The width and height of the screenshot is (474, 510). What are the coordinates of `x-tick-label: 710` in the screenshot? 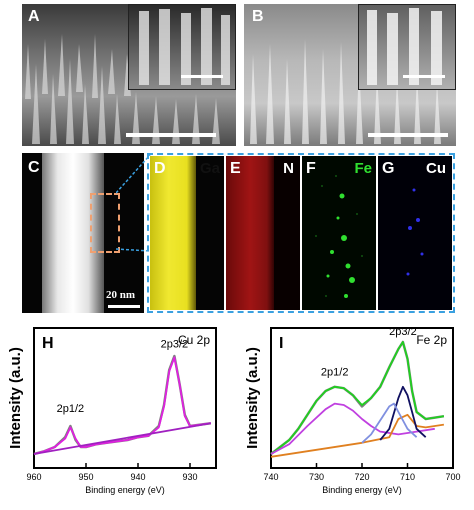 It's located at (407, 477).